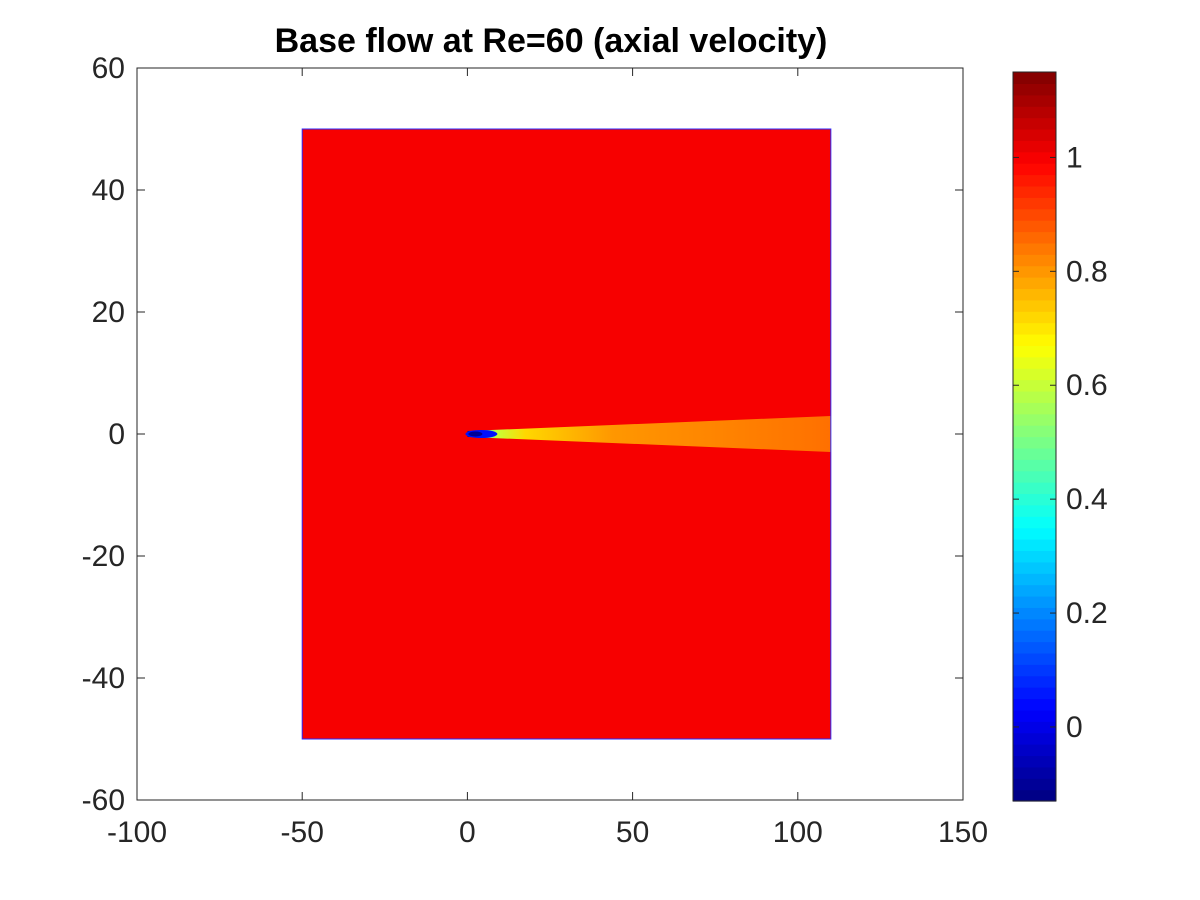 This screenshot has width=1200, height=900. I want to click on wake-region, so click(649, 434).